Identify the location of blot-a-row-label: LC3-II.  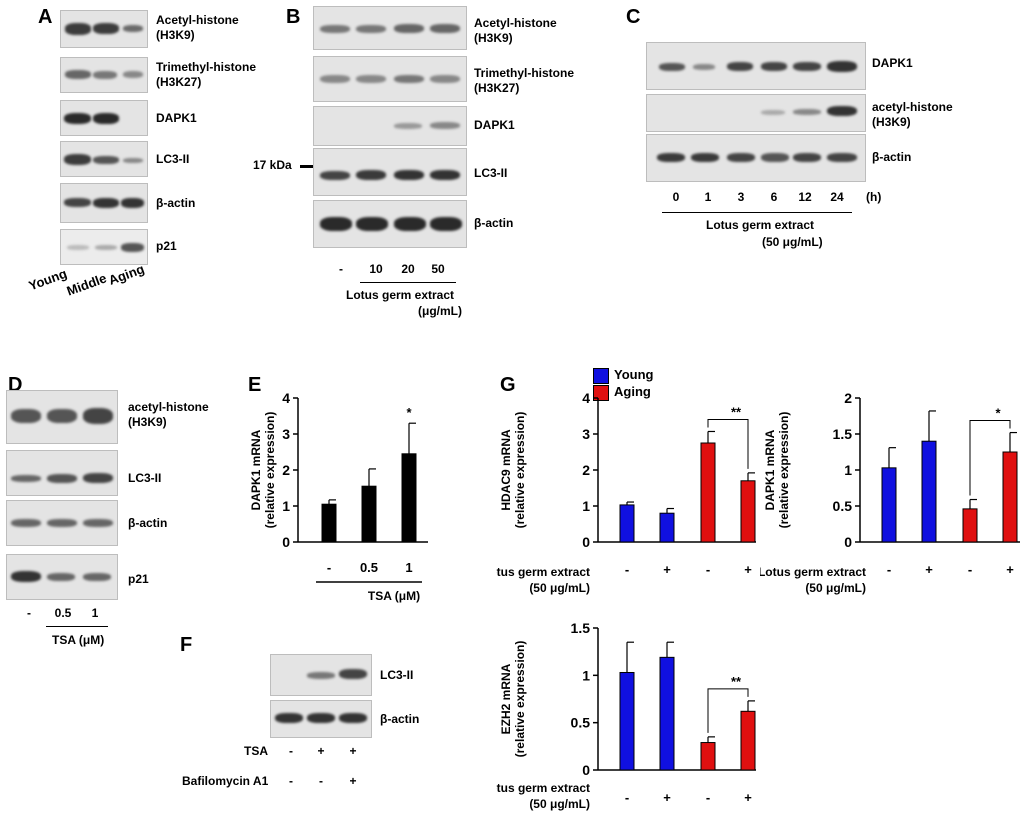
(173, 159).